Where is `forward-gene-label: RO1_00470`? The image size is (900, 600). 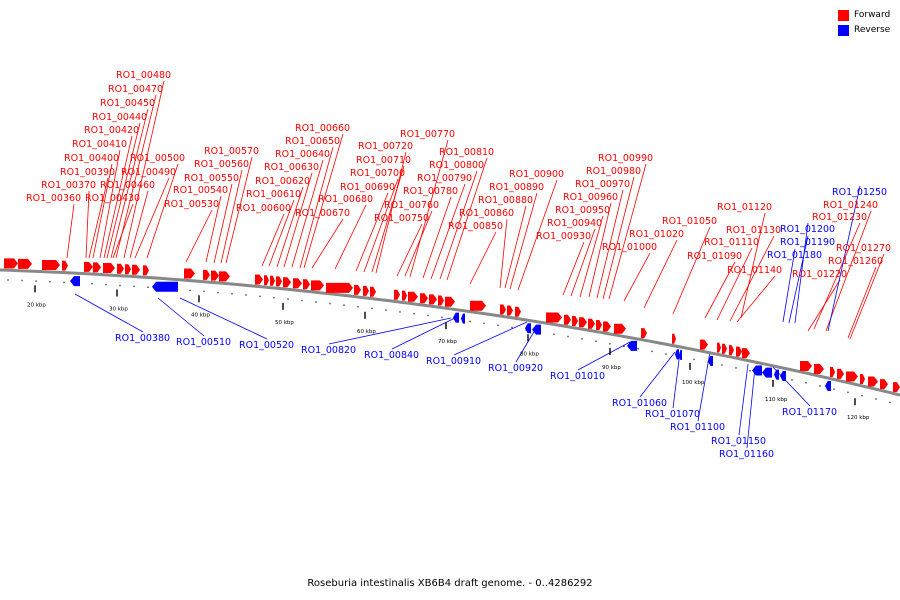
forward-gene-label: RO1_00470 is located at coordinates (135, 89).